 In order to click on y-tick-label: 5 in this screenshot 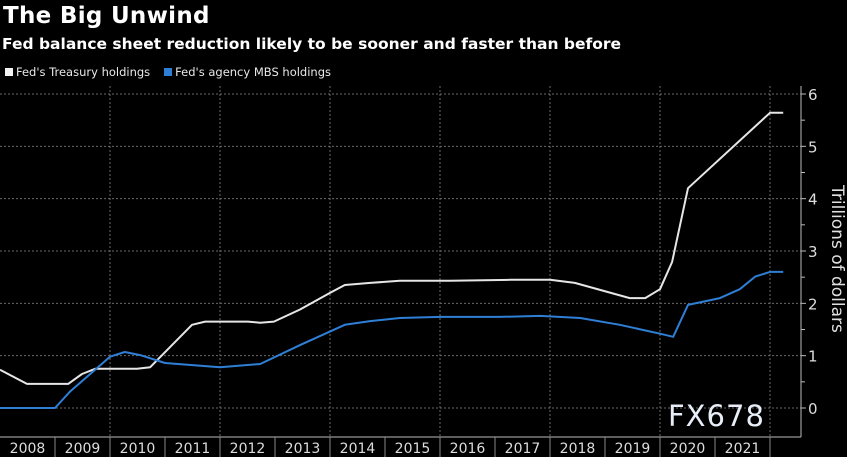, I will do `click(813, 147)`.